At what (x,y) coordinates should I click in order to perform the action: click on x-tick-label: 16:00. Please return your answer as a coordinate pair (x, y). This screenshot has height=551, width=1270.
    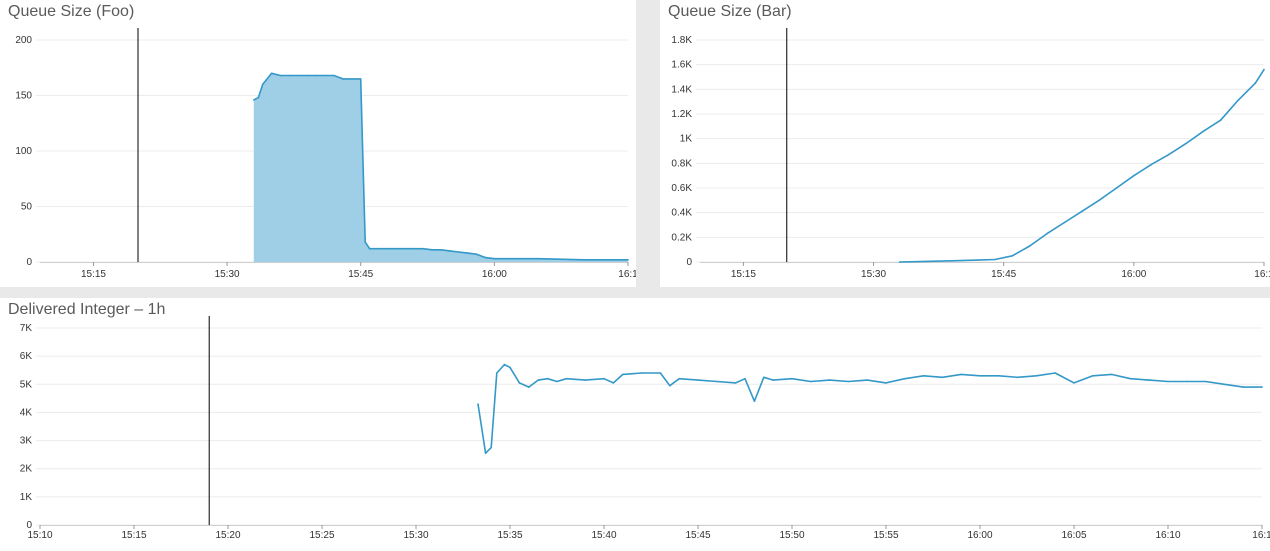
    Looking at the image, I should click on (979, 535).